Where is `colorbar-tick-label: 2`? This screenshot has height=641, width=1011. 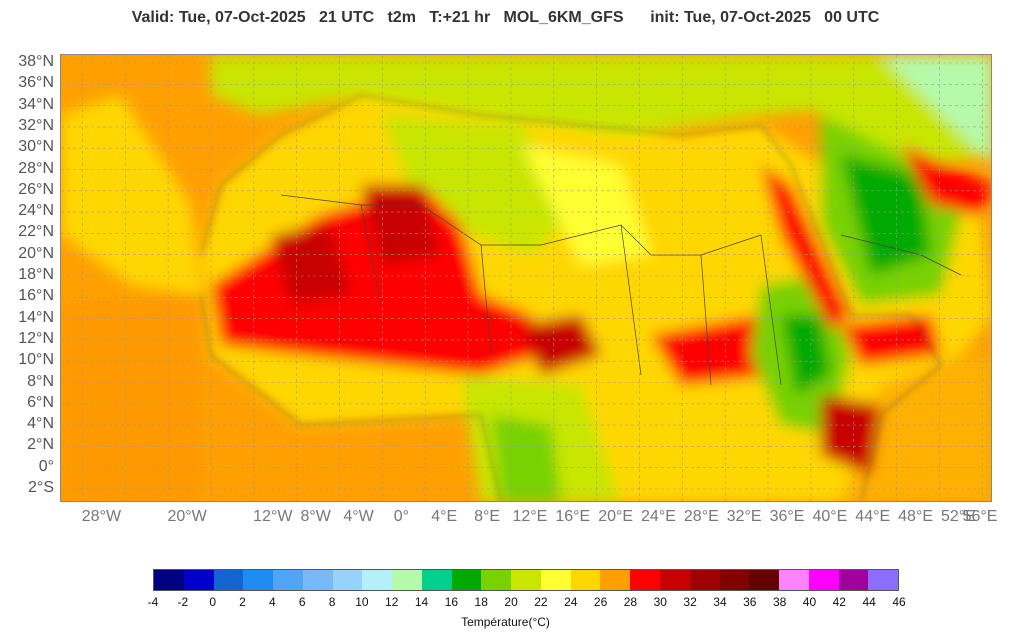 colorbar-tick-label: 2 is located at coordinates (242, 602).